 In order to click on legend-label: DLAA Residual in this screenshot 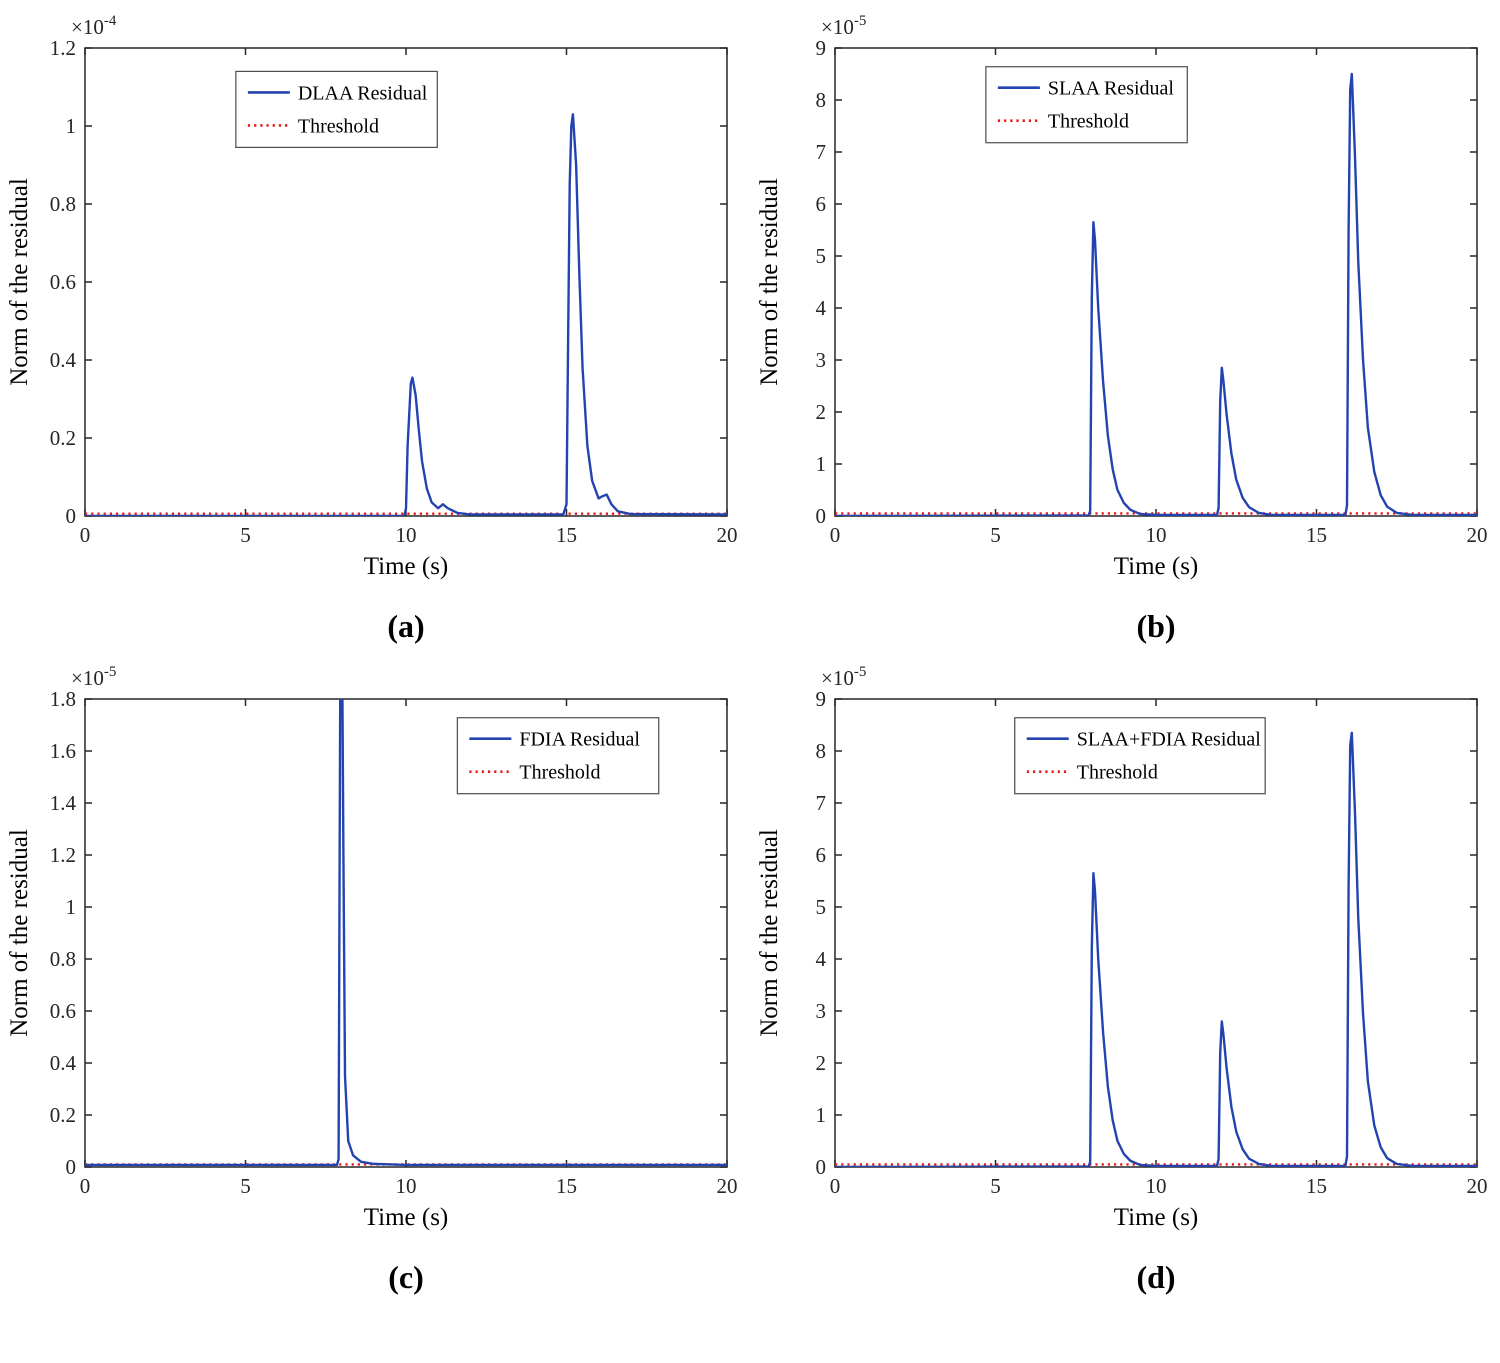, I will do `click(363, 93)`.